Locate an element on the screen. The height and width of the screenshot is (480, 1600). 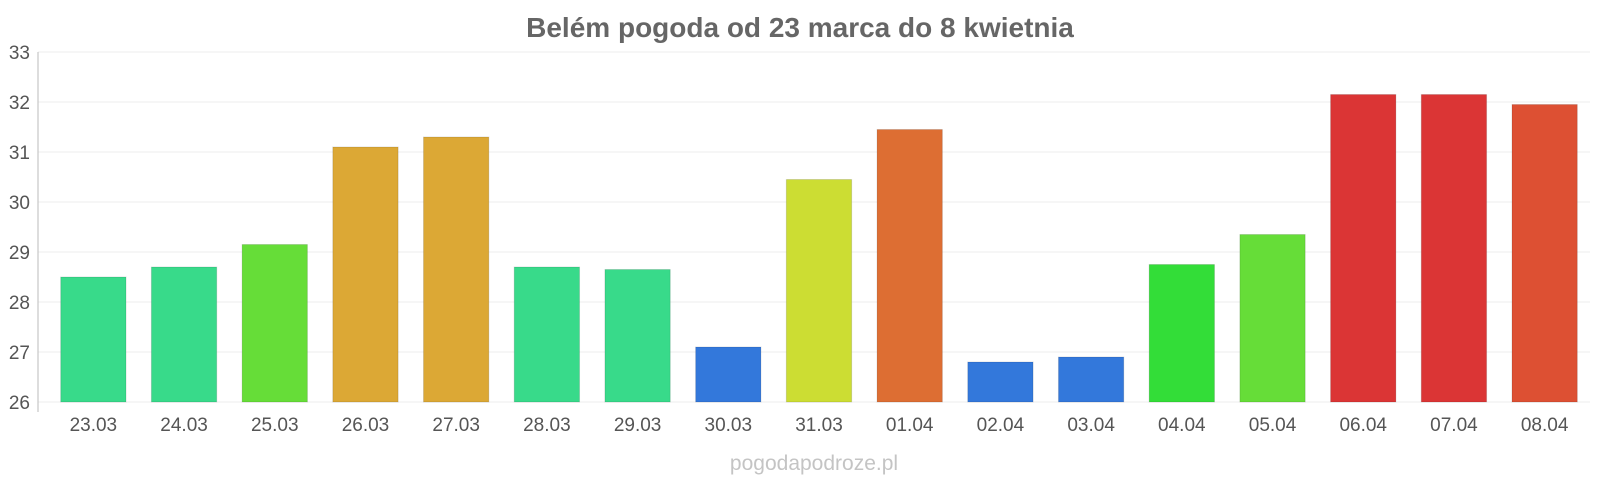
bar-29.03 is located at coordinates (637, 336).